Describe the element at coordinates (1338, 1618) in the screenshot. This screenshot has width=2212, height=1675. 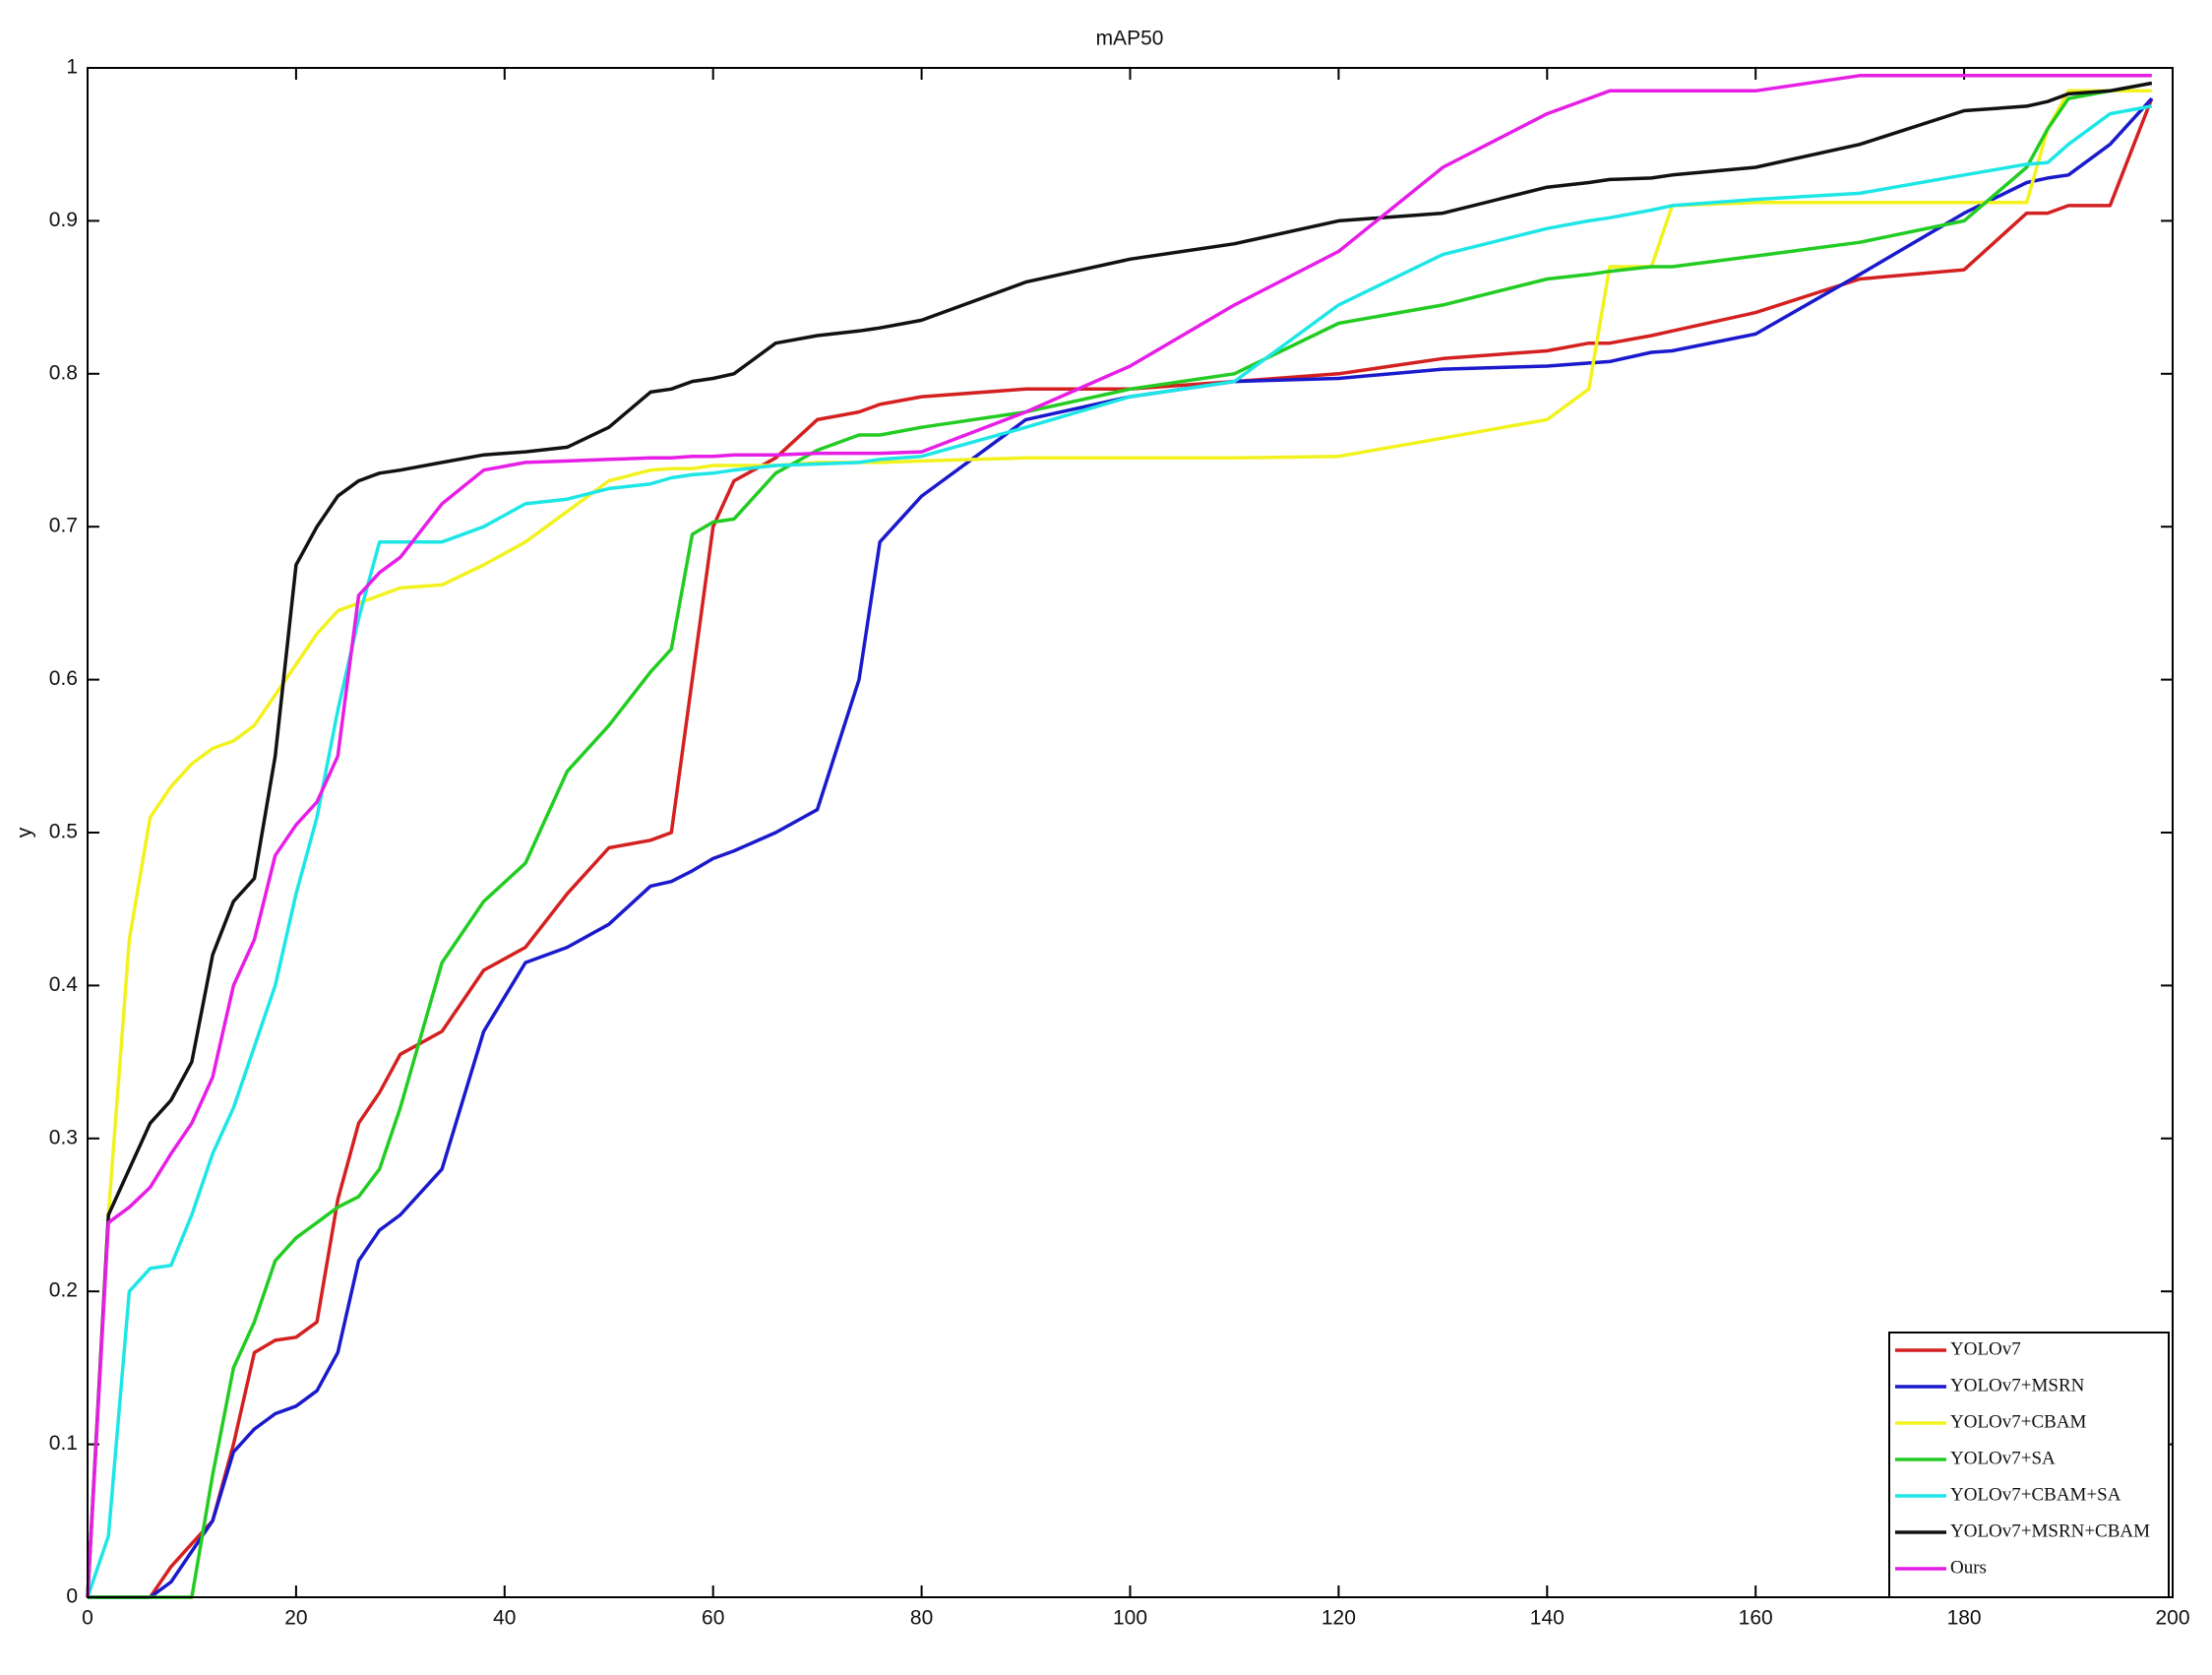
I see `x-tick-label: 120` at that location.